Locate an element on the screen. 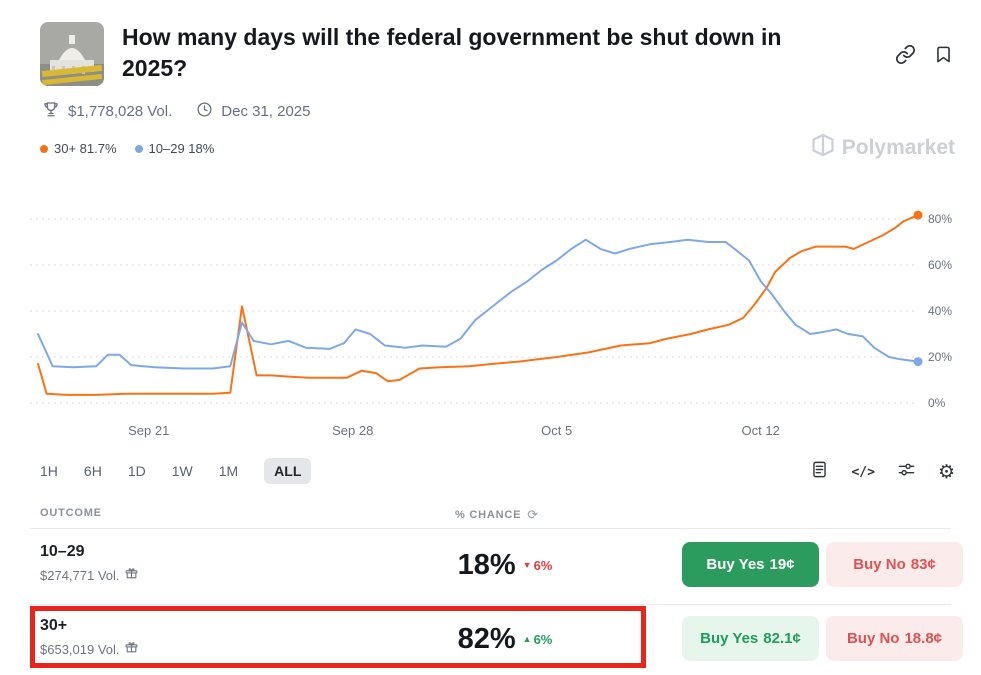 This screenshot has height=675, width=981. sliders-icon is located at coordinates (906, 472).